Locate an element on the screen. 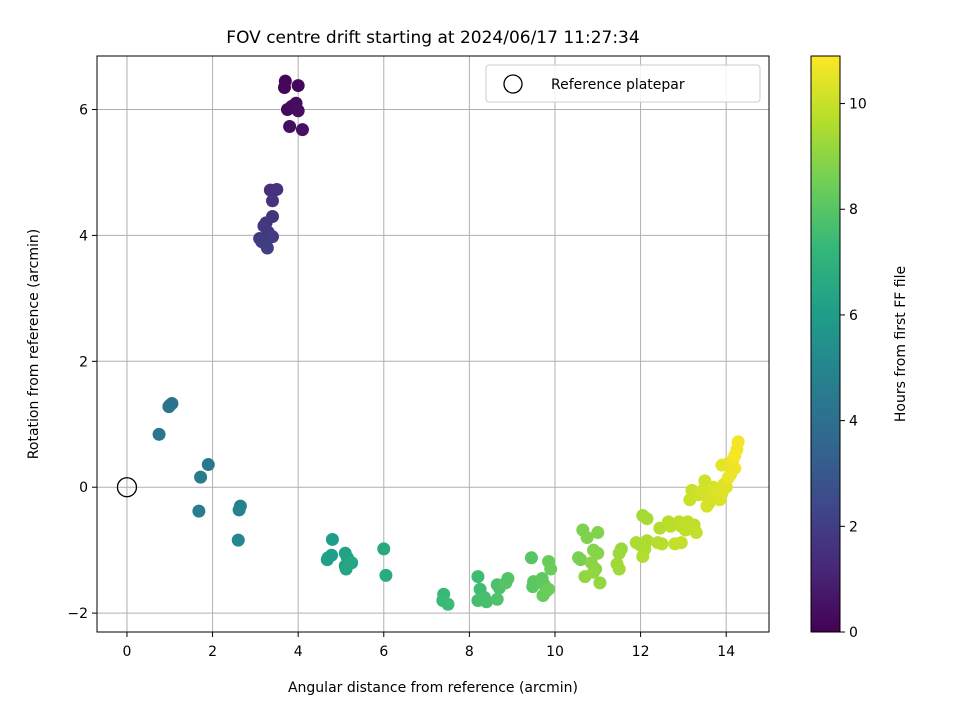 This screenshot has width=960, height=720. legend: Reference platepar is located at coordinates (623, 83).